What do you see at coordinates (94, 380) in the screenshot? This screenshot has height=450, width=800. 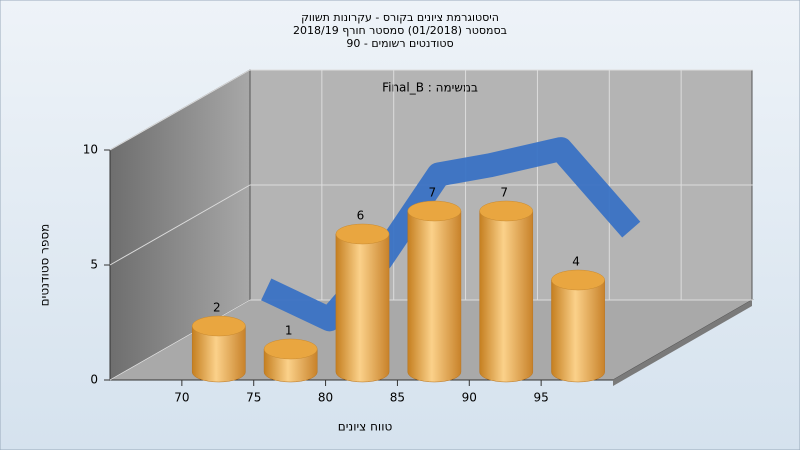 I see `y-tick-label: 0` at bounding box center [94, 380].